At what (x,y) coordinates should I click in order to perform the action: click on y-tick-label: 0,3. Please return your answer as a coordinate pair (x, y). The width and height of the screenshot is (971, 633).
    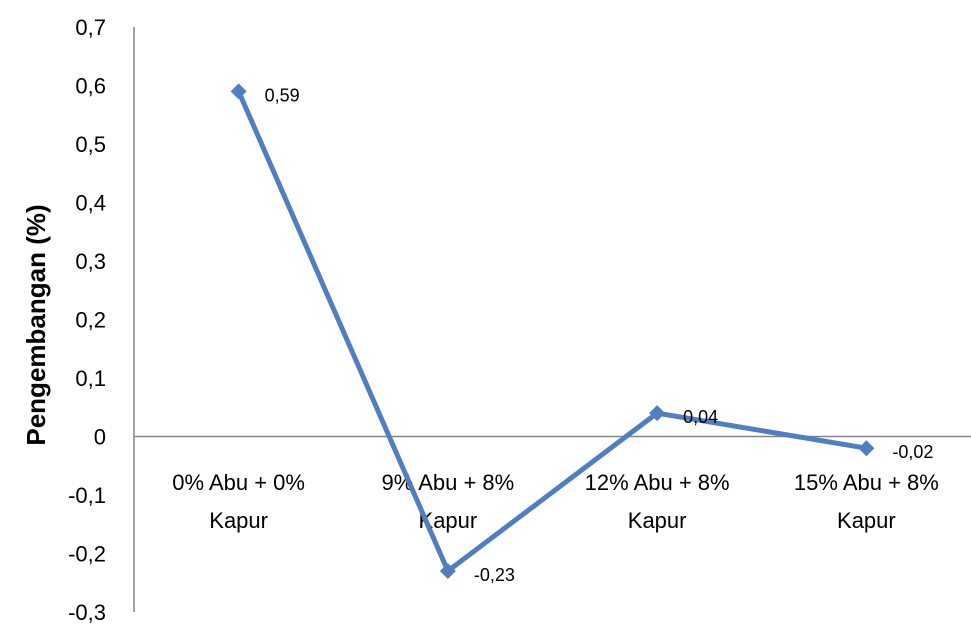
    Looking at the image, I should click on (90, 261).